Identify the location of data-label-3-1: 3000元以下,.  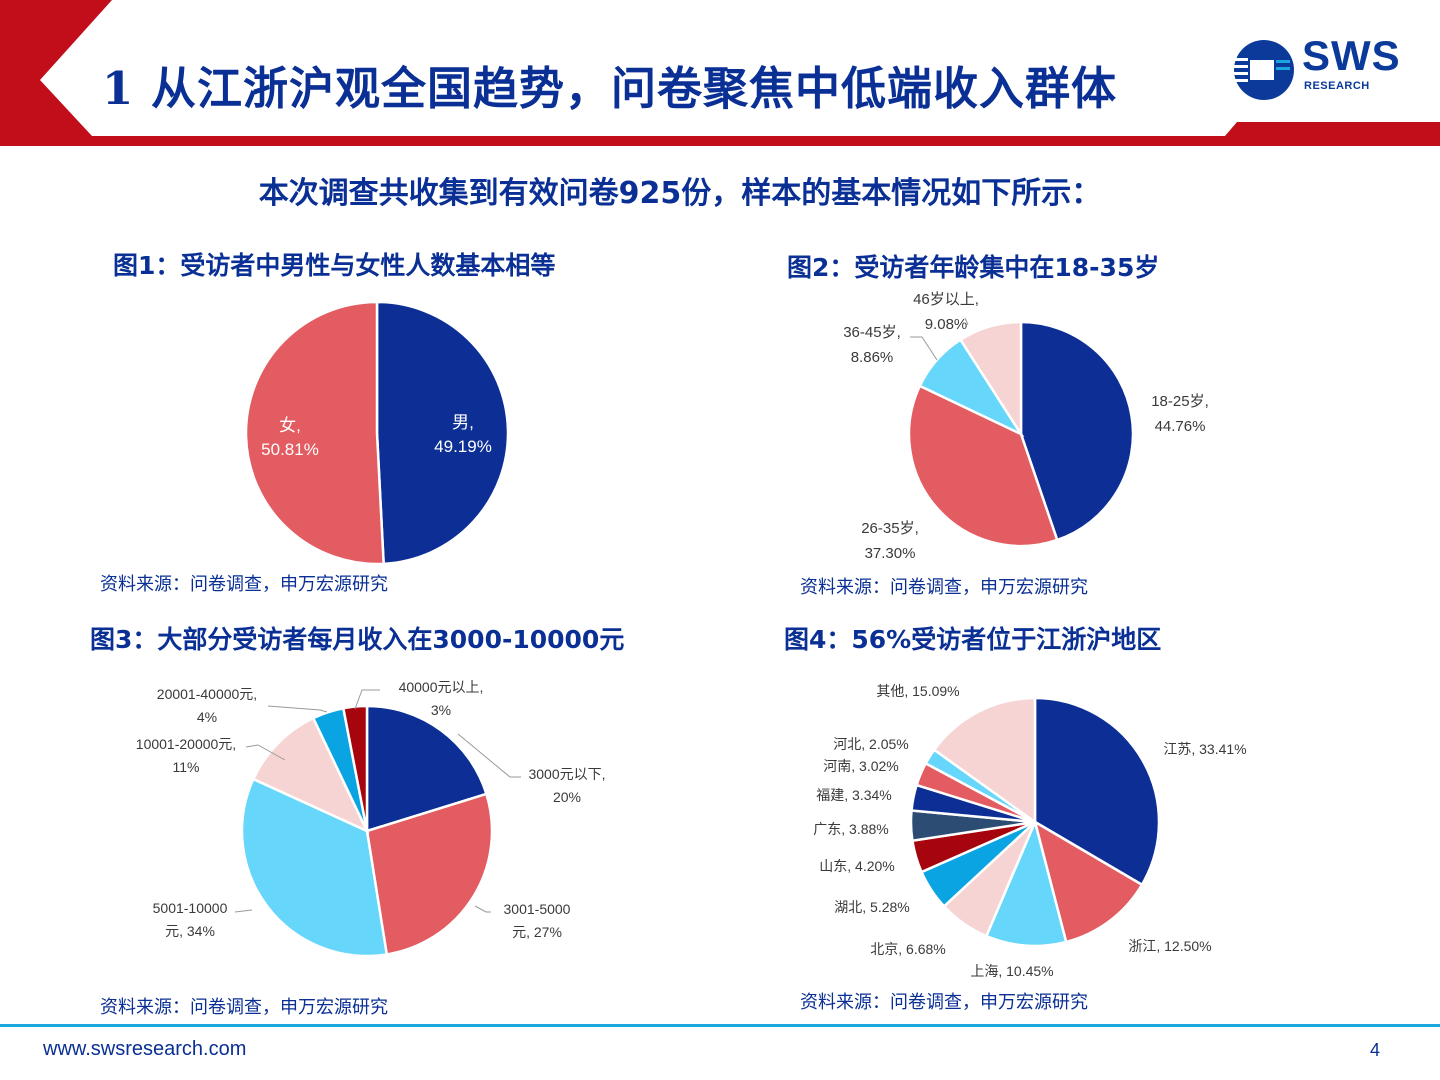
(566, 774).